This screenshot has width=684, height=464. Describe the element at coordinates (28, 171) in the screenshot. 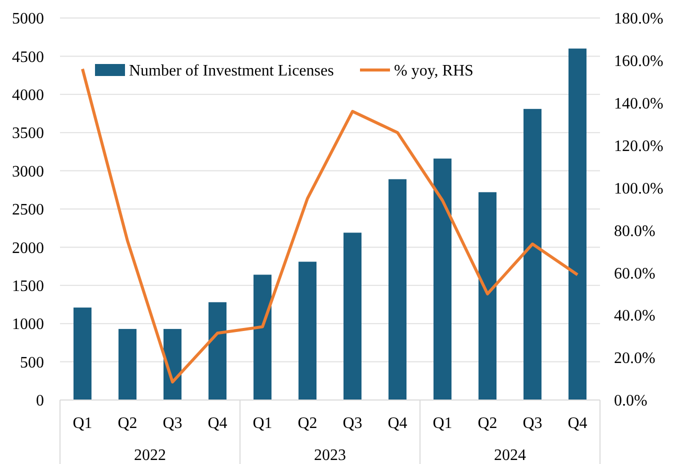

I see `y-tick-label: 3000` at that location.